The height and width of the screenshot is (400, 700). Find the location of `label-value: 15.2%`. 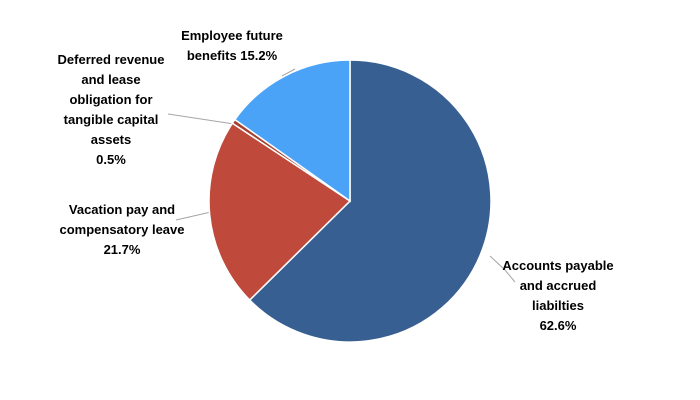

label-value: 15.2% is located at coordinates (259, 55).